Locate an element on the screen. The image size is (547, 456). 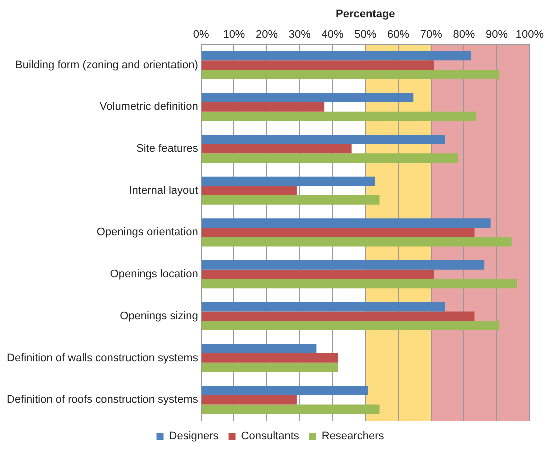
x-tick-label: 100% is located at coordinates (530, 34).